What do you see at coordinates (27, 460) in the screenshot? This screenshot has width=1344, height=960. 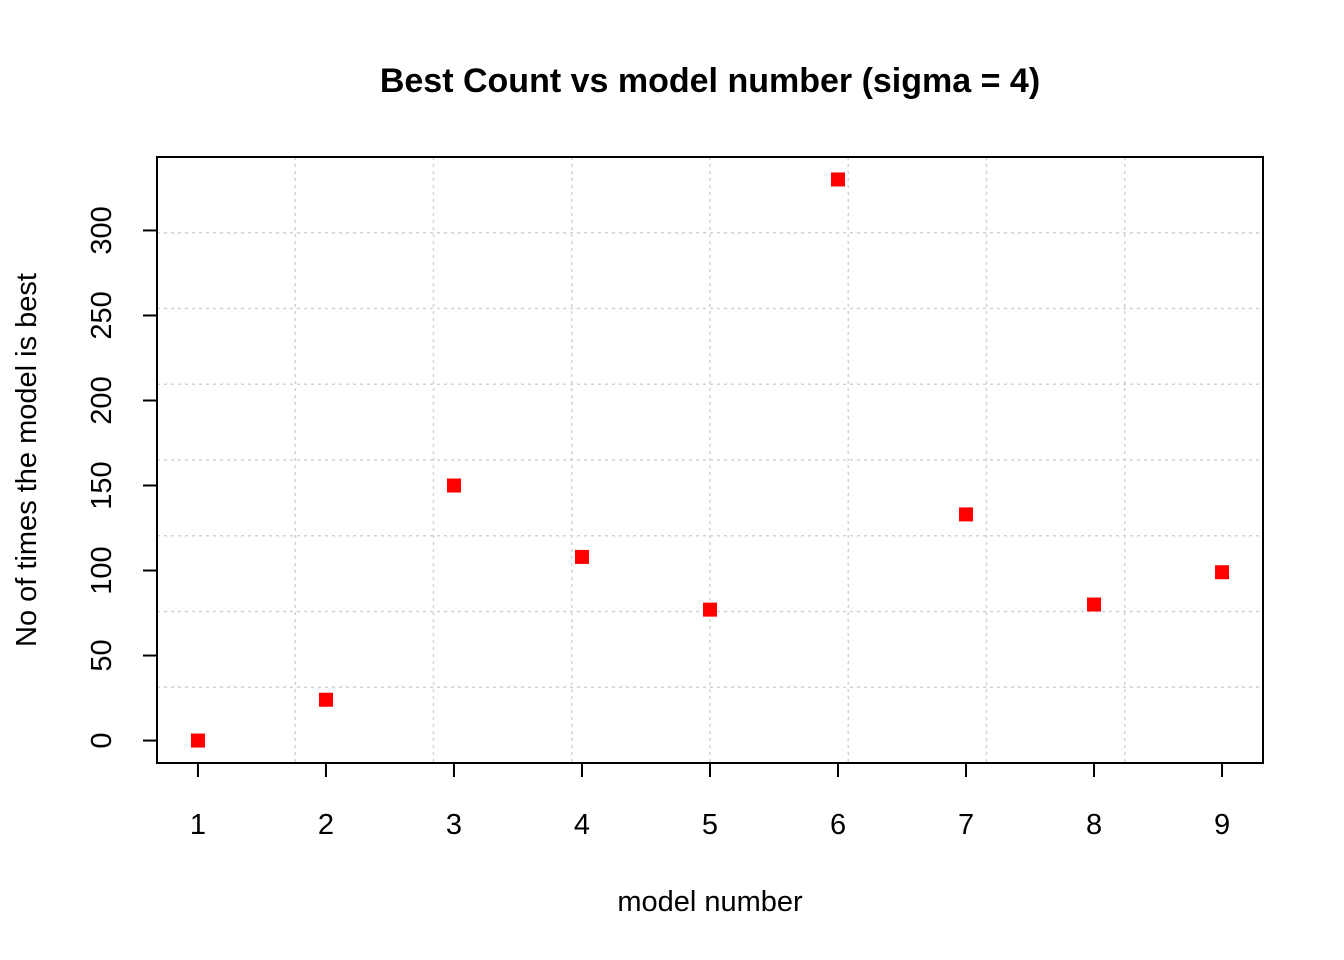 I see `y-axis-label: No of times the model is best` at bounding box center [27, 460].